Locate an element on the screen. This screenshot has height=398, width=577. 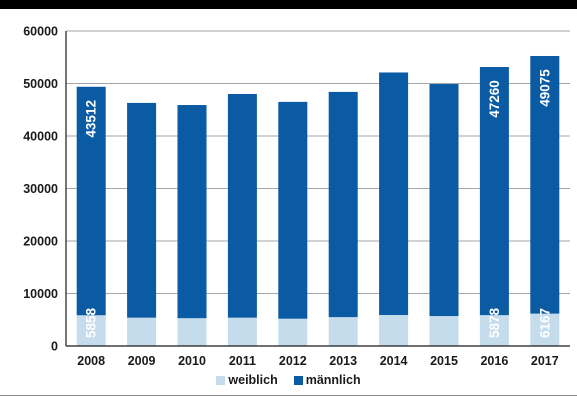
x-tick-label: 2011 is located at coordinates (242, 361).